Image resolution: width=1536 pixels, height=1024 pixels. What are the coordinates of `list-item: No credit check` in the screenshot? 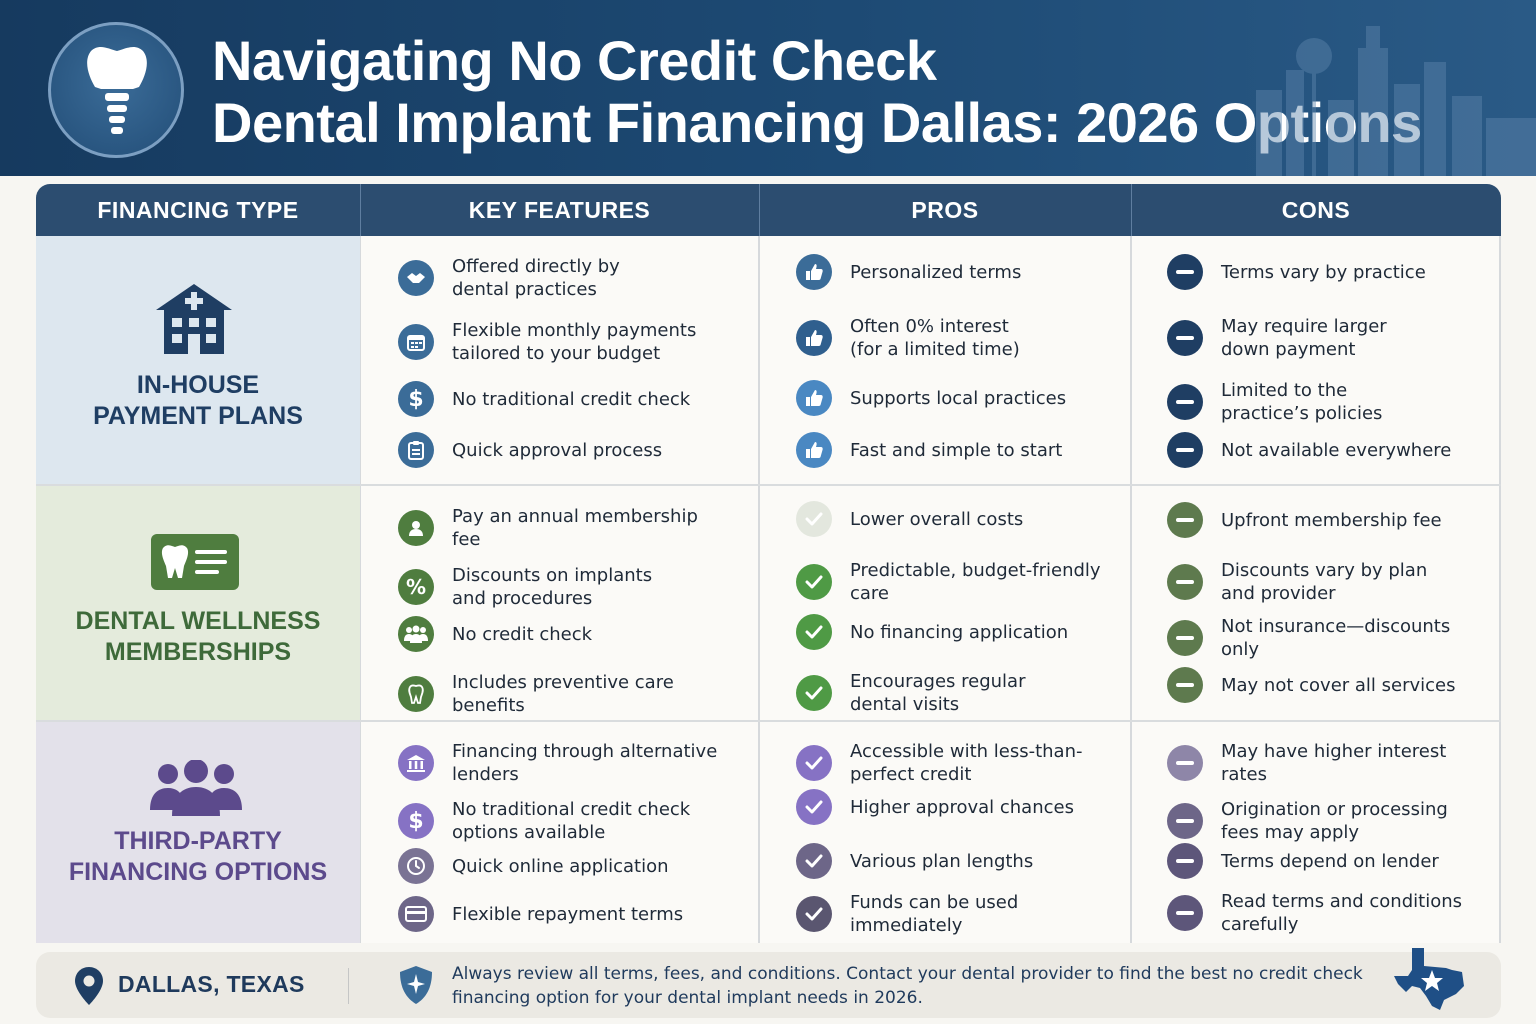 It's located at (495, 634).